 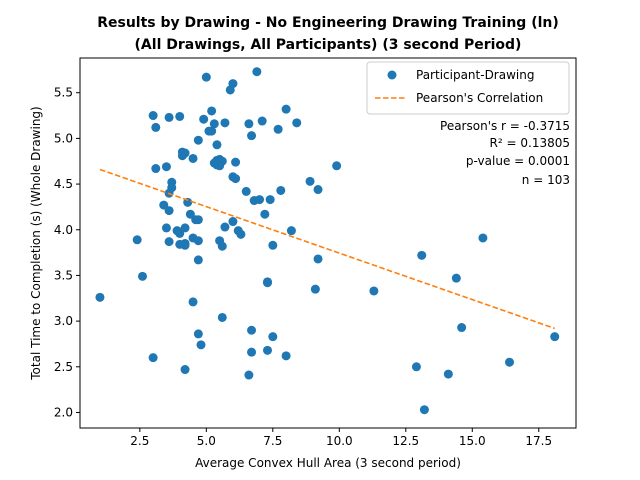 What do you see at coordinates (63, 367) in the screenshot?
I see `y-tick-label: 2.5` at bounding box center [63, 367].